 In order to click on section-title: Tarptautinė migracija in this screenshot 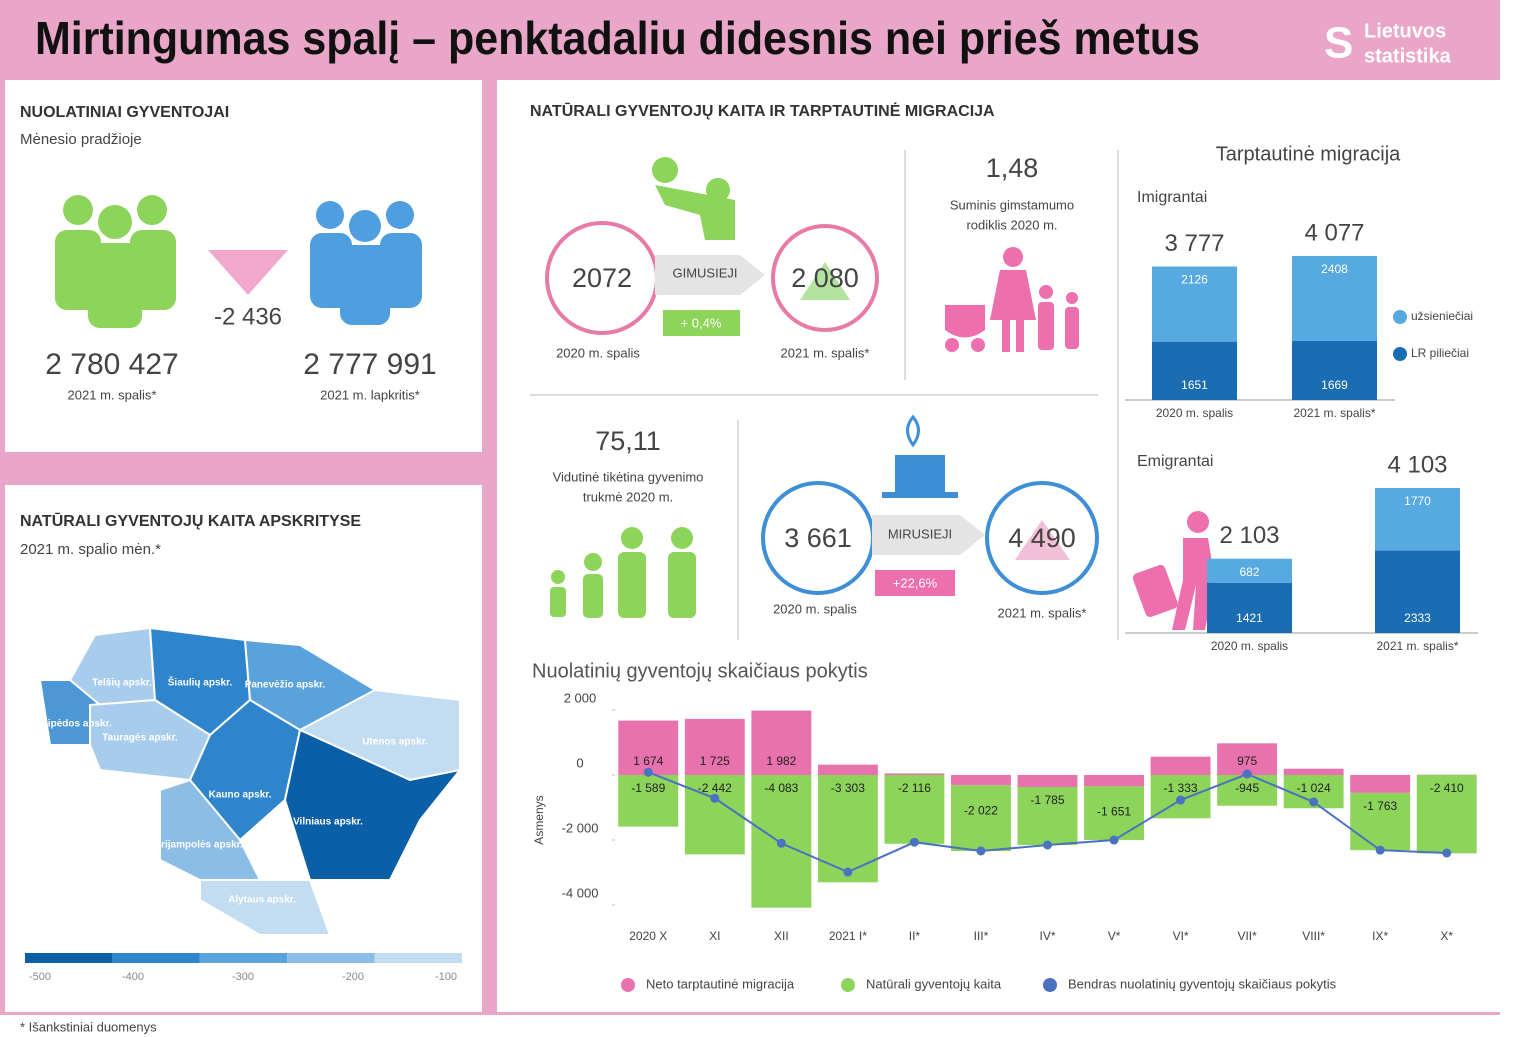, I will do `click(1308, 154)`.